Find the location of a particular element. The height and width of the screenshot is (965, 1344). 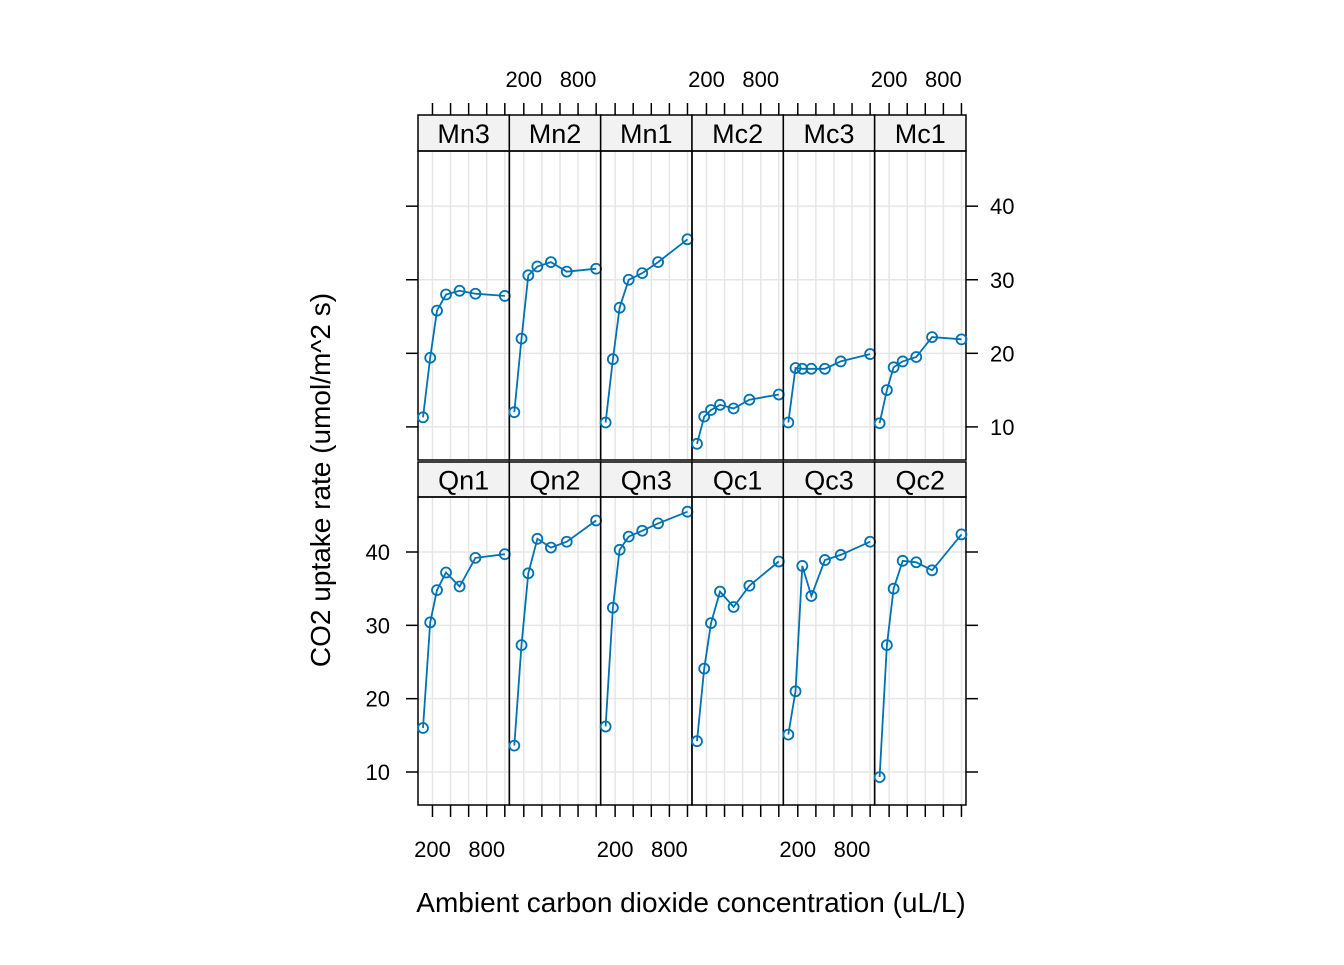

strip-mc1 is located at coordinates (920, 133).